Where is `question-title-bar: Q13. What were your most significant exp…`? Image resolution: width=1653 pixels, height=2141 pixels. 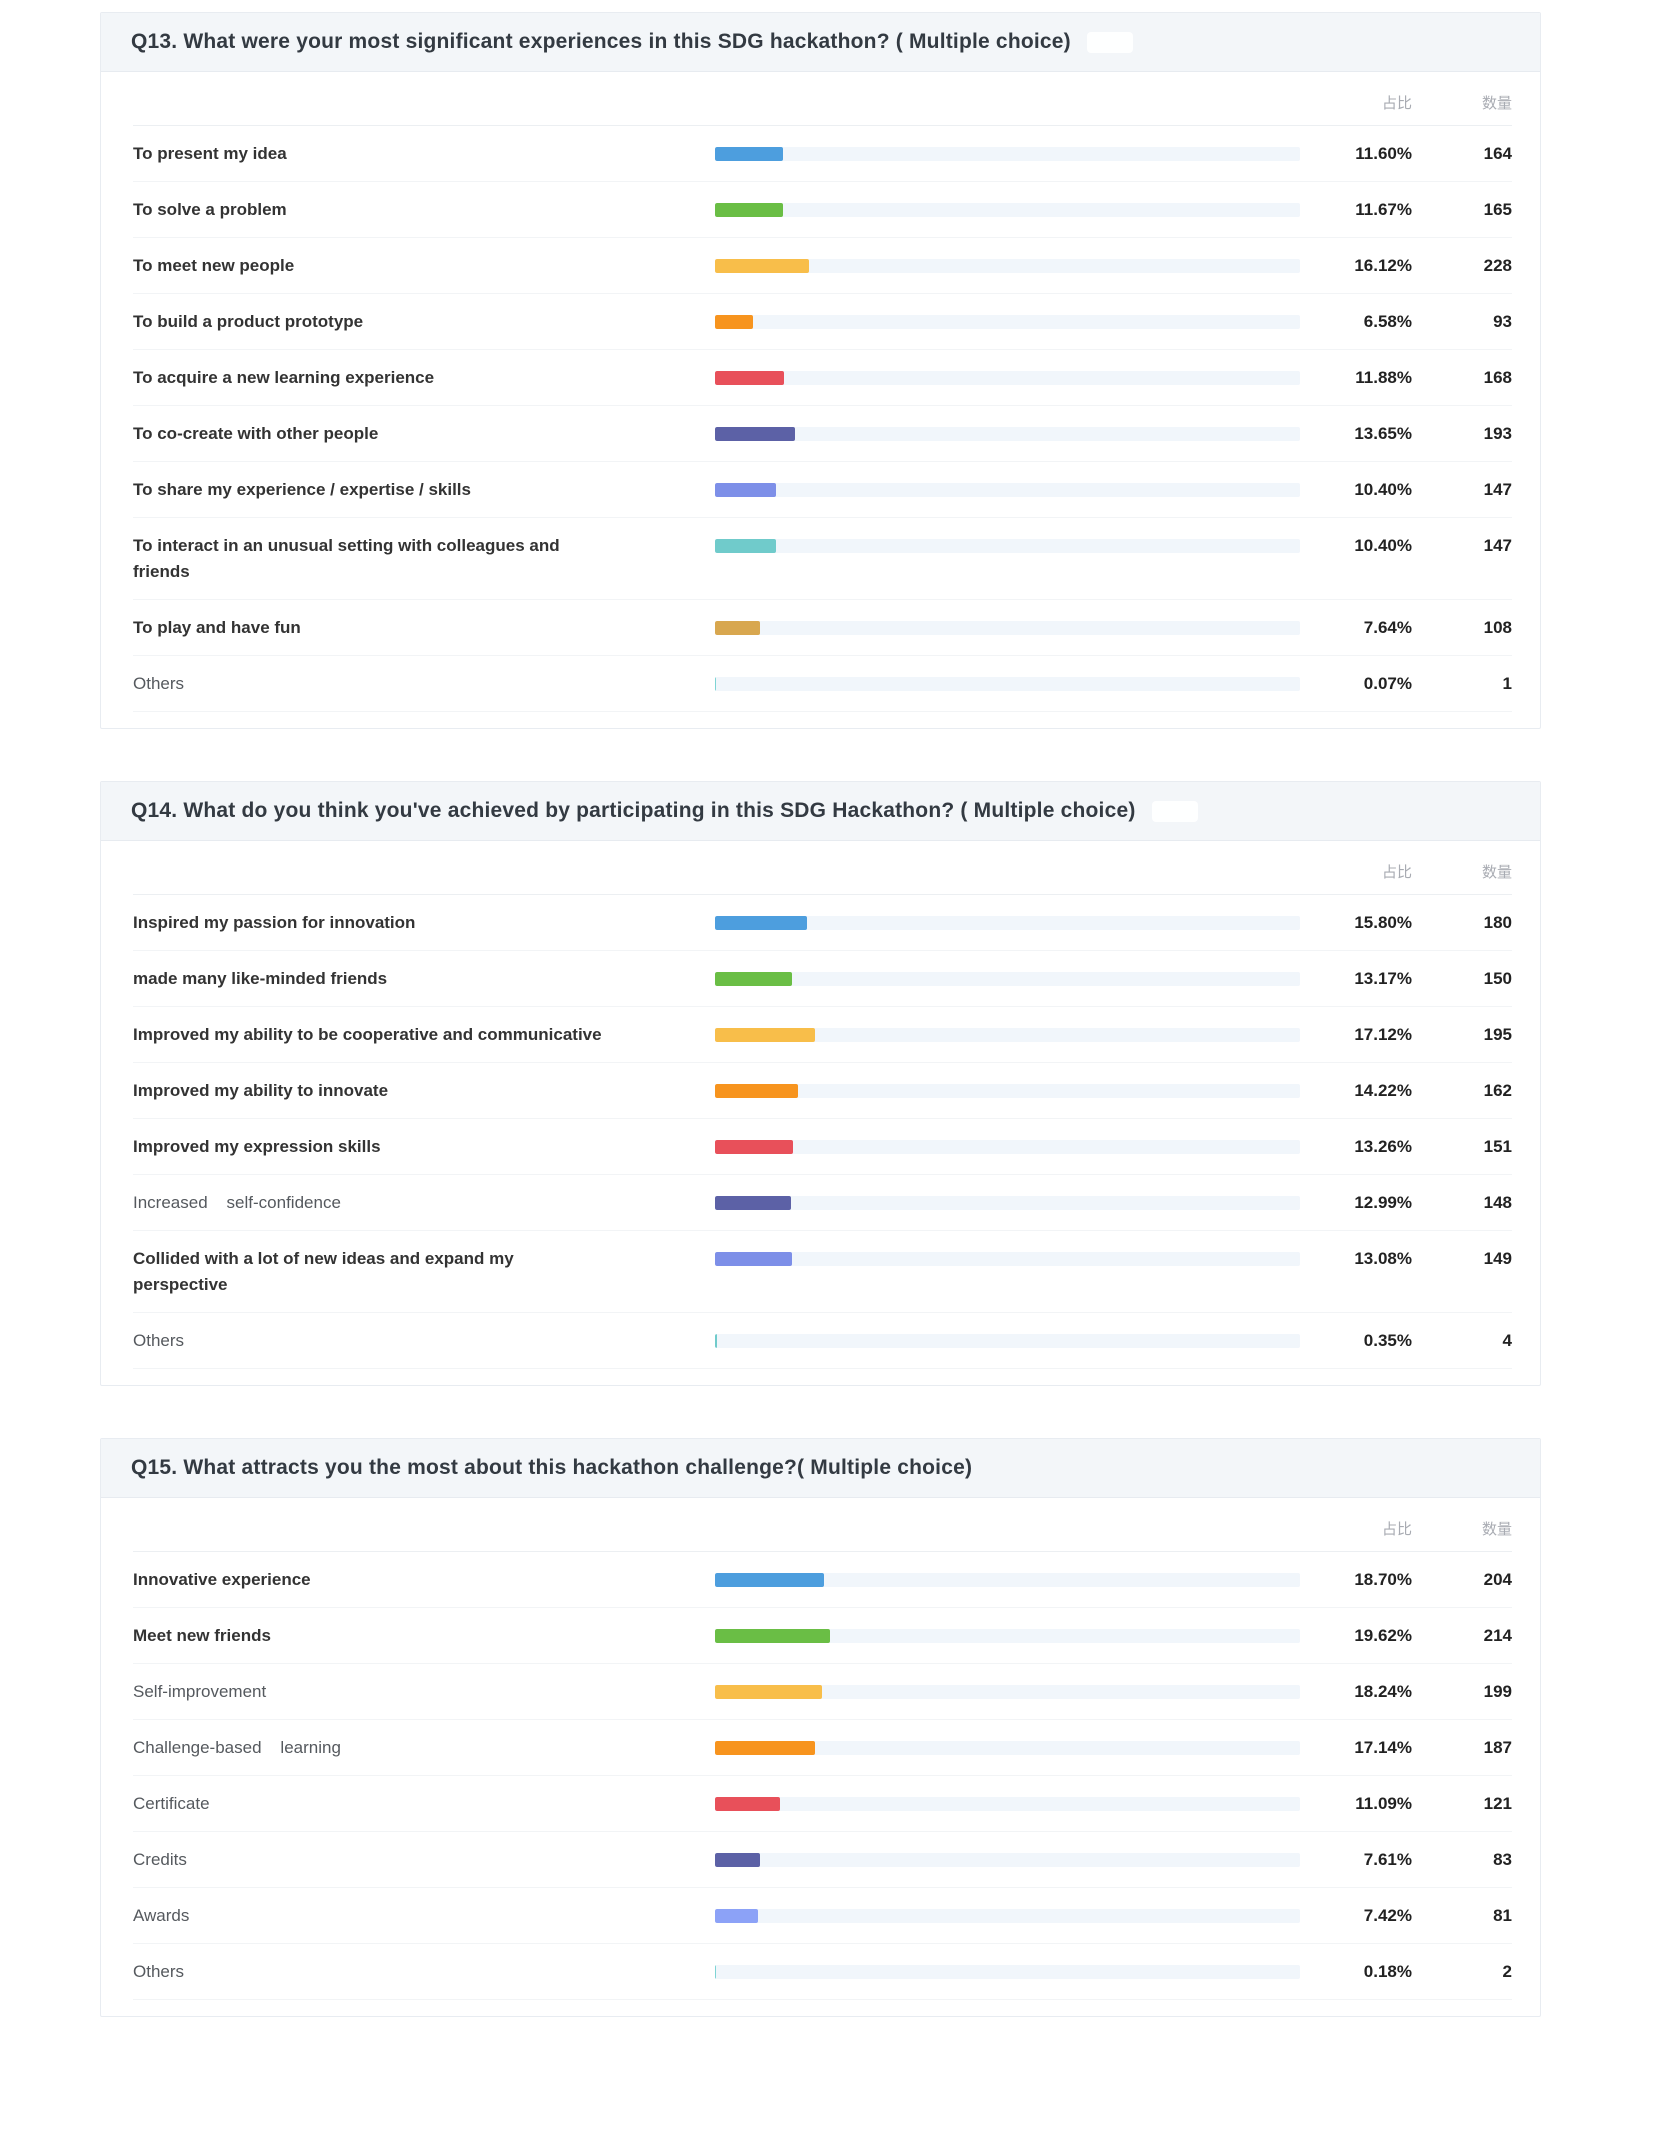 question-title-bar: Q13. What were your most significant exp… is located at coordinates (820, 42).